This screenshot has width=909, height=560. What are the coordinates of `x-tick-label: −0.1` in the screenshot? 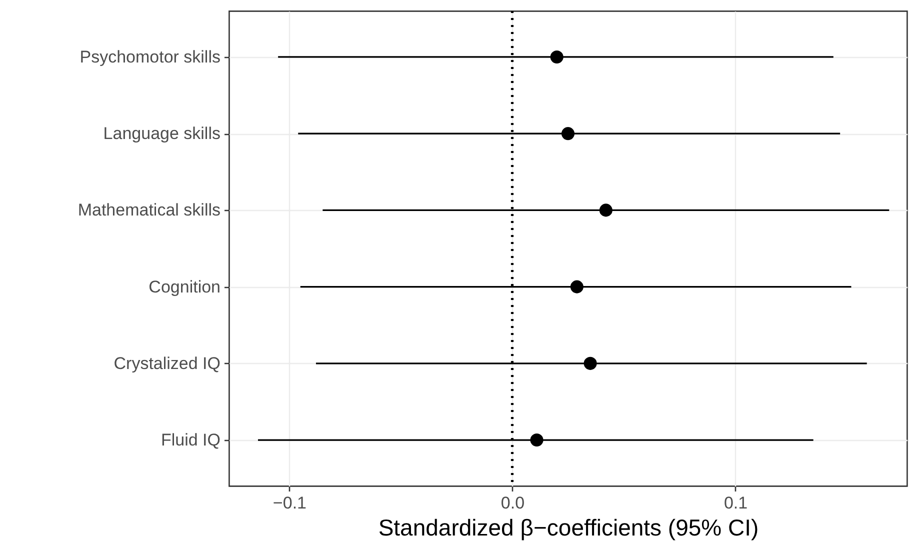 It's located at (289, 503).